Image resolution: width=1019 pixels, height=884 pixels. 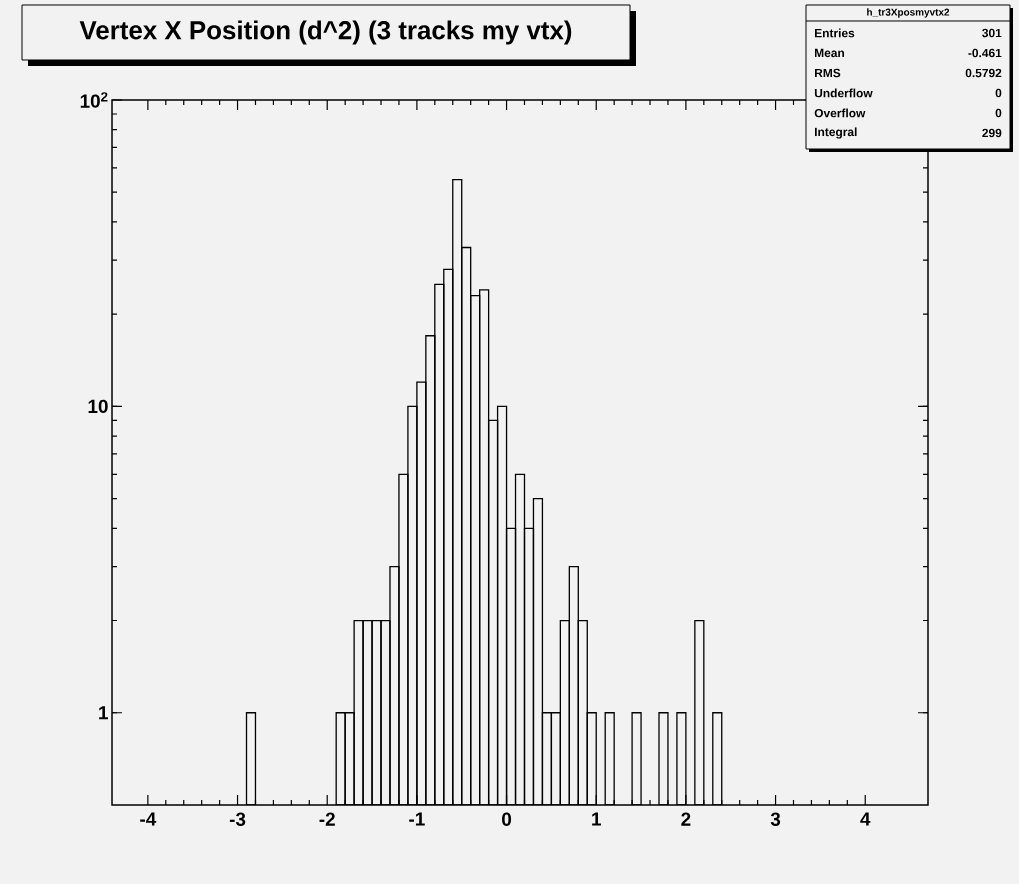 What do you see at coordinates (94, 100) in the screenshot?
I see `y-tick-label: 10$^{2}$` at bounding box center [94, 100].